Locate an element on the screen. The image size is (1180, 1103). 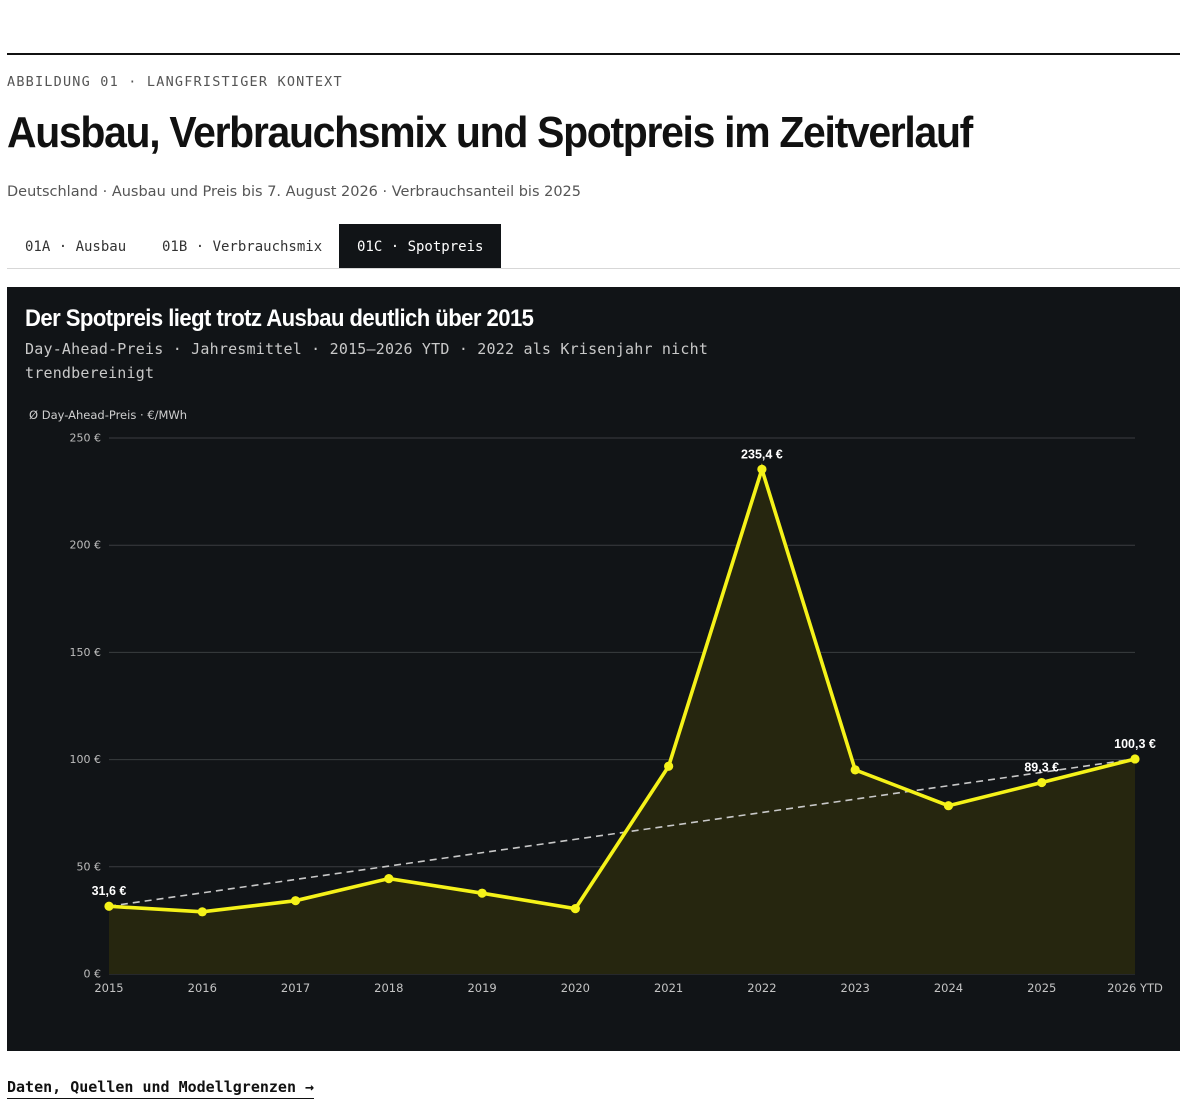
x-tick-label: 2021 is located at coordinates (668, 988).